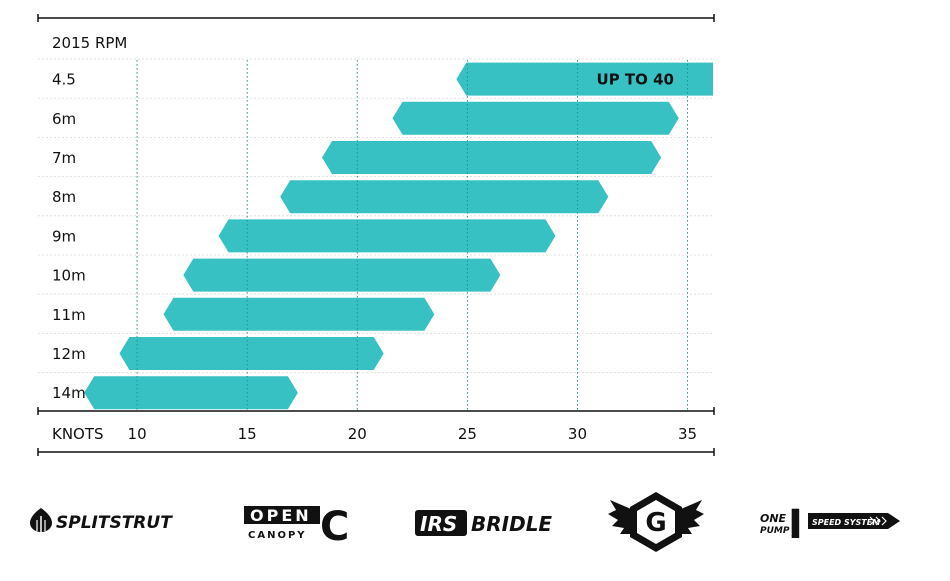 The height and width of the screenshot is (581, 950). Describe the element at coordinates (577, 434) in the screenshot. I see `x-tick-label: 30` at that location.